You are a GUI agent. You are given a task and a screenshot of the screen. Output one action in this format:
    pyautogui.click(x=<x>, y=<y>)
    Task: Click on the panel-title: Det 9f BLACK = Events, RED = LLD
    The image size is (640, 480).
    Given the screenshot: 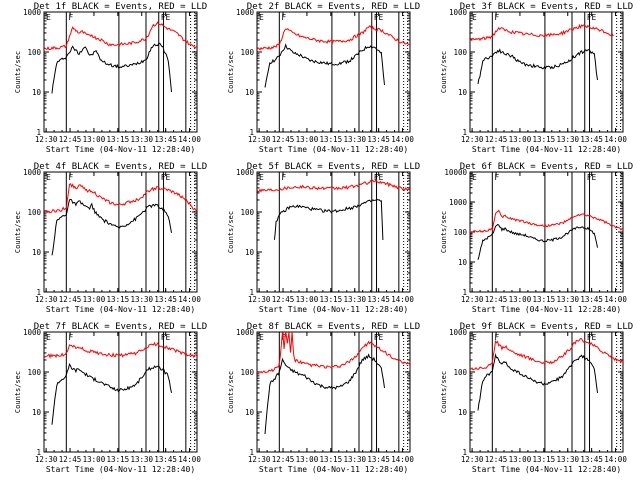 What is the action you would take?
    pyautogui.click(x=546, y=327)
    